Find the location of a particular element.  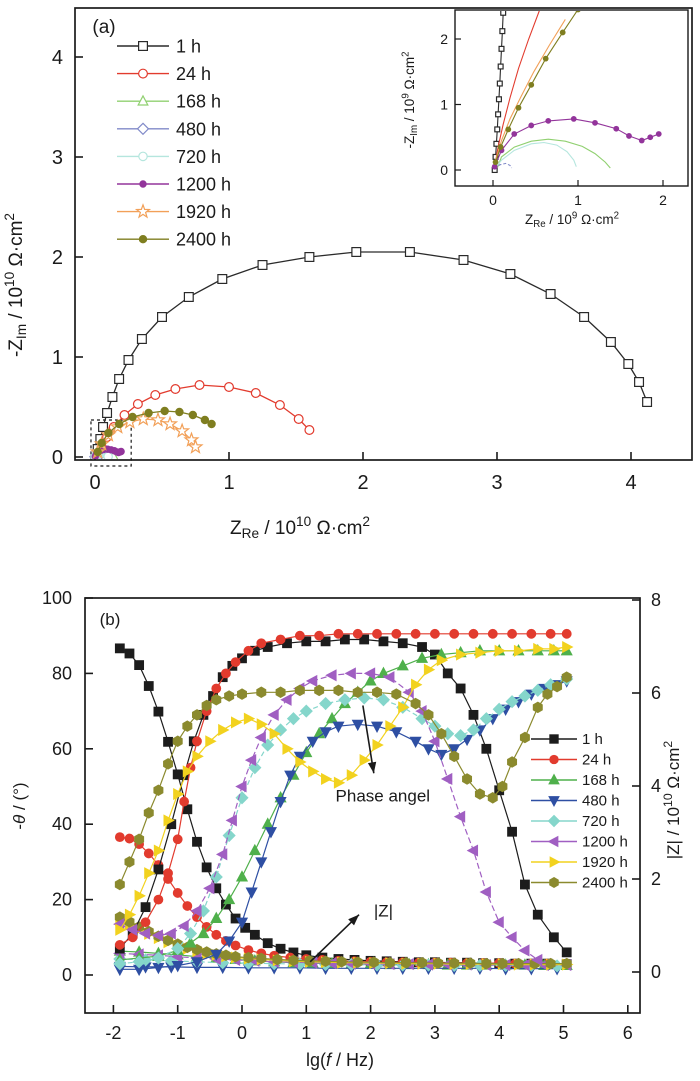

marker-star is located at coordinates (195, 446).